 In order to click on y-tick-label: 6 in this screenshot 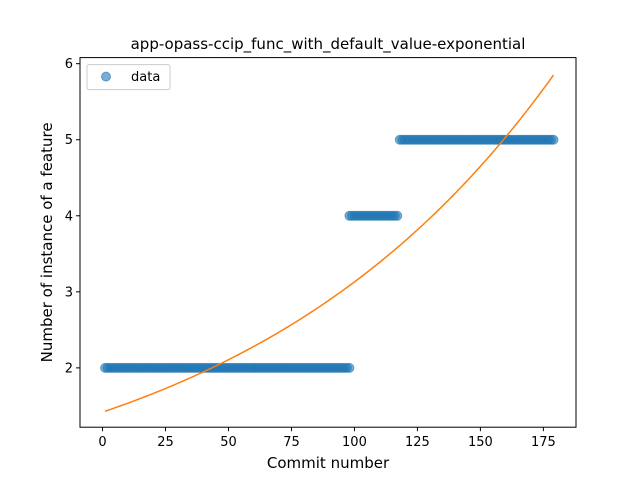, I will do `click(69, 64)`.